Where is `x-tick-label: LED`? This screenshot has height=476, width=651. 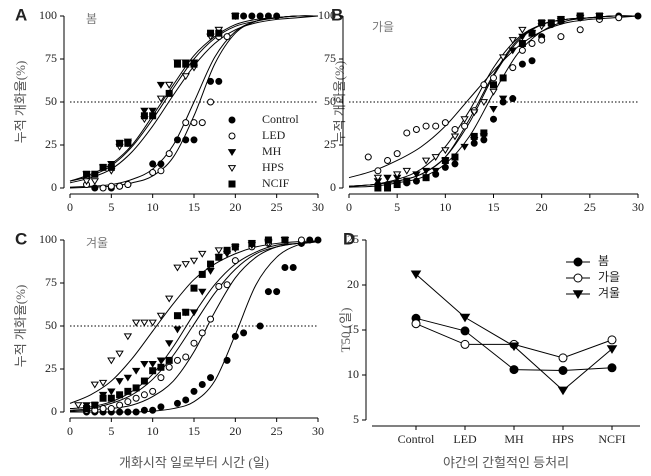
x-tick-label: LED is located at coordinates (465, 439).